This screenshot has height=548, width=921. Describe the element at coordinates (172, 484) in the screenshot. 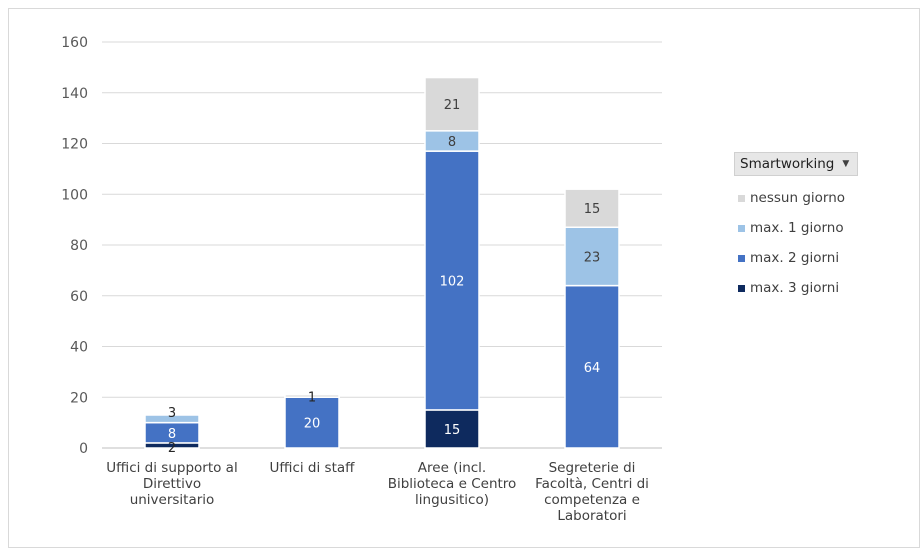

I see `x-category-label: Direttivo` at that location.